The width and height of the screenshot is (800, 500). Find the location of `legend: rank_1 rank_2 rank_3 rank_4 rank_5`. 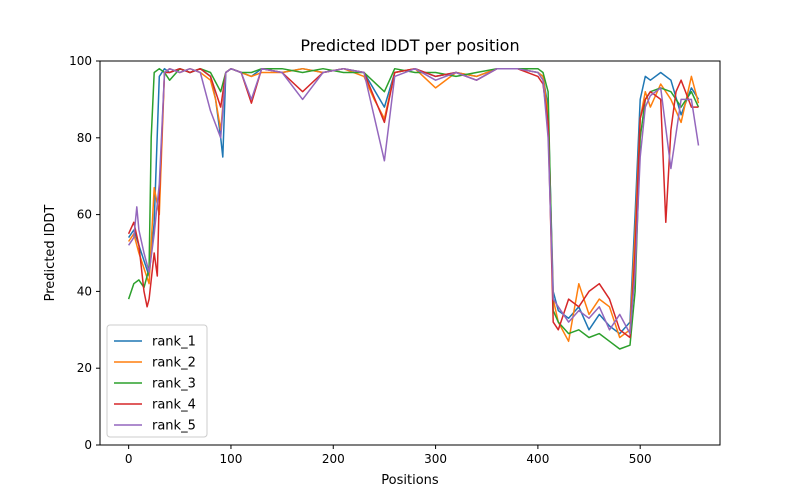

legend: rank_1 rank_2 rank_3 rank_4 rank_5 is located at coordinates (157, 381).